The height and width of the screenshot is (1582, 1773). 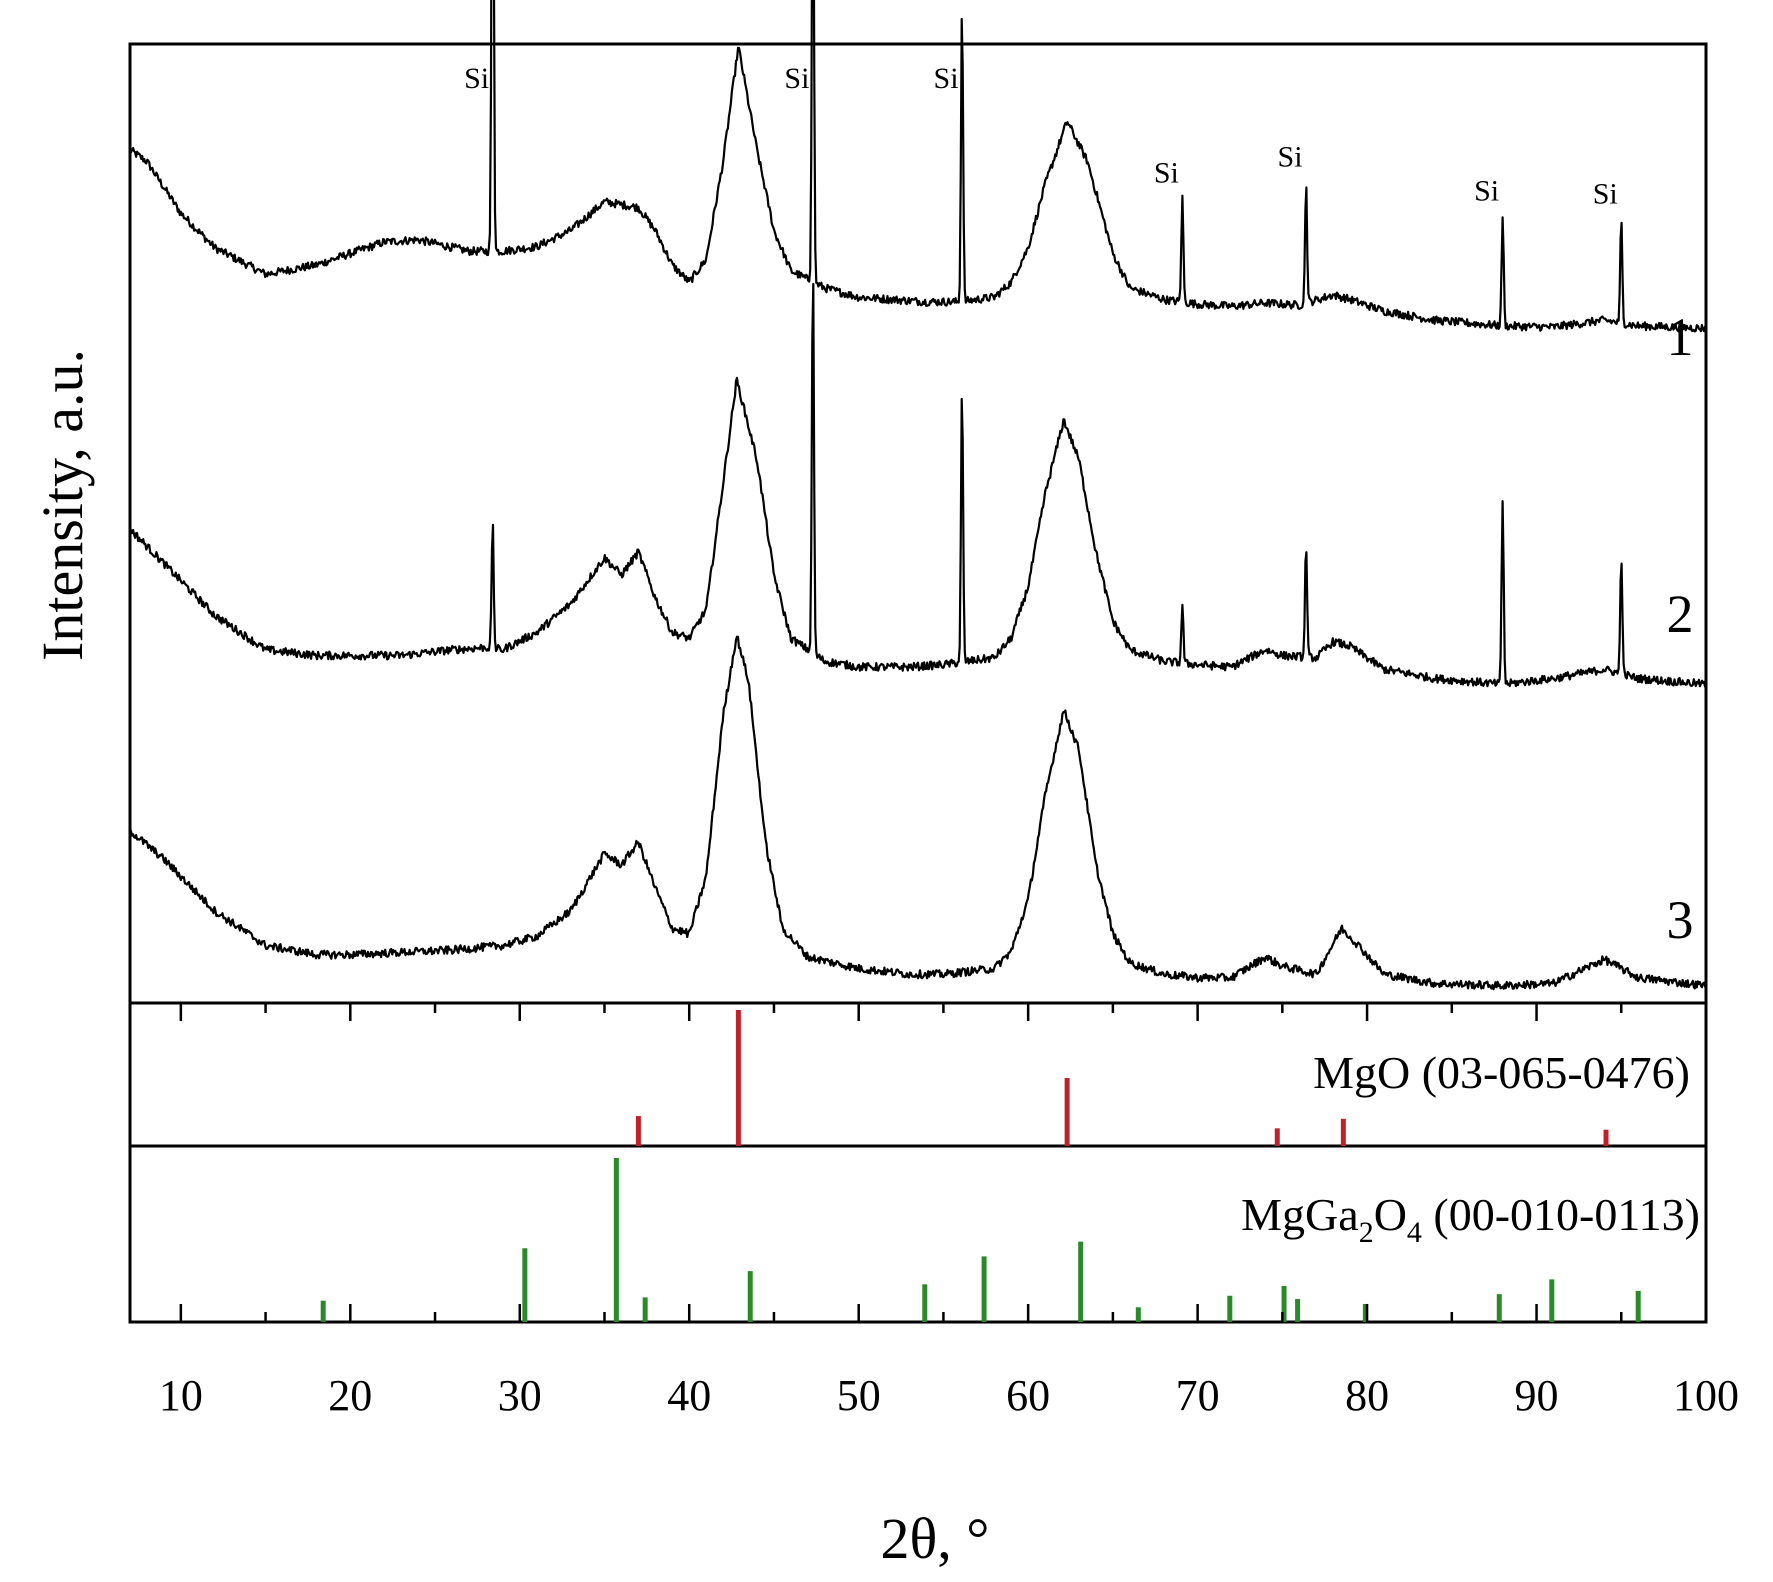 What do you see at coordinates (935, 1538) in the screenshot?
I see `x-axis-title: 2θ, °` at bounding box center [935, 1538].